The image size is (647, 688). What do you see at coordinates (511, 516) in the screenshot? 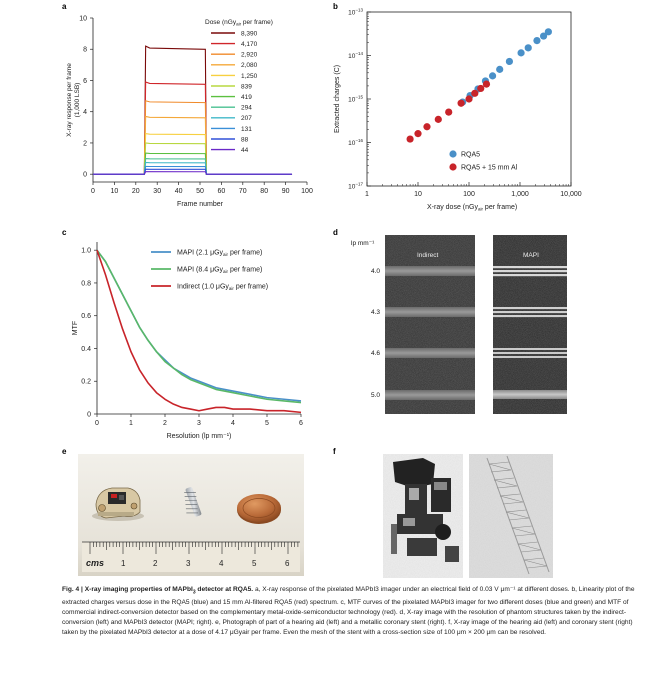
I see `xray-stent` at bounding box center [511, 516].